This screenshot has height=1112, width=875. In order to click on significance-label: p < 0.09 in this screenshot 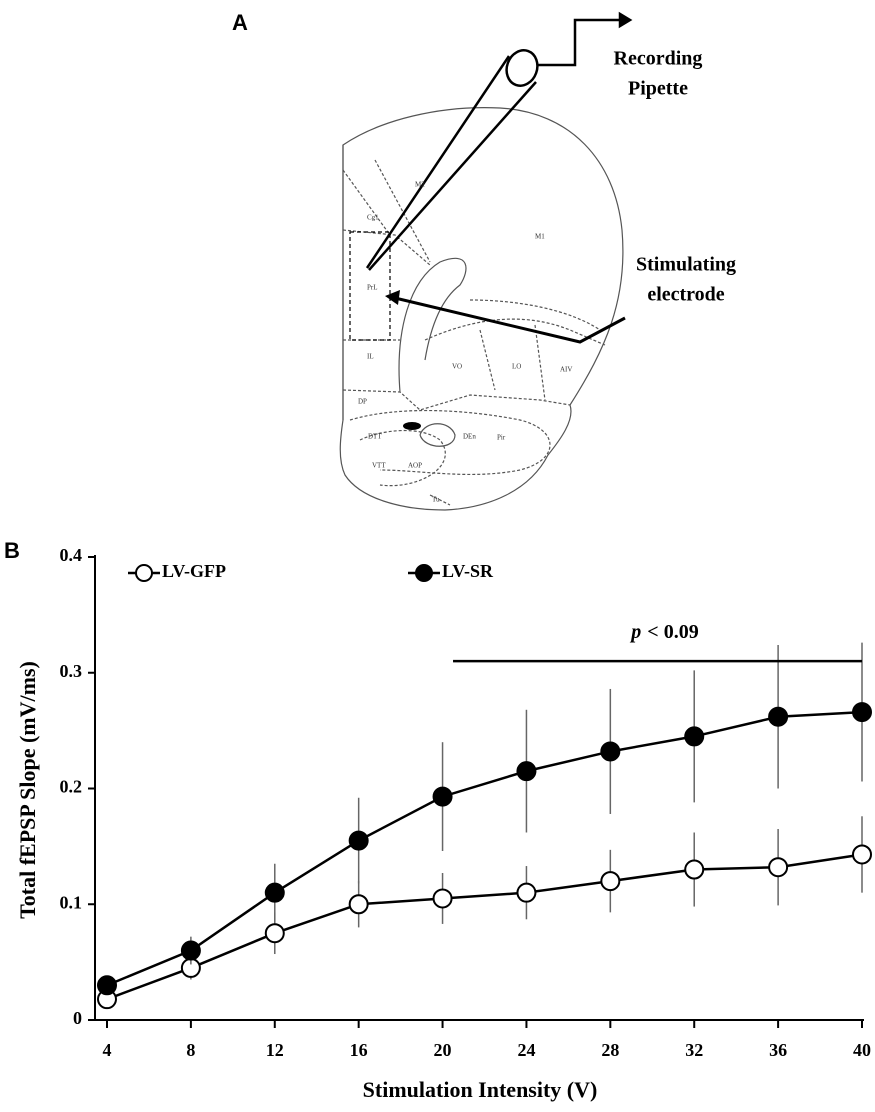, I will do `click(663, 632)`.